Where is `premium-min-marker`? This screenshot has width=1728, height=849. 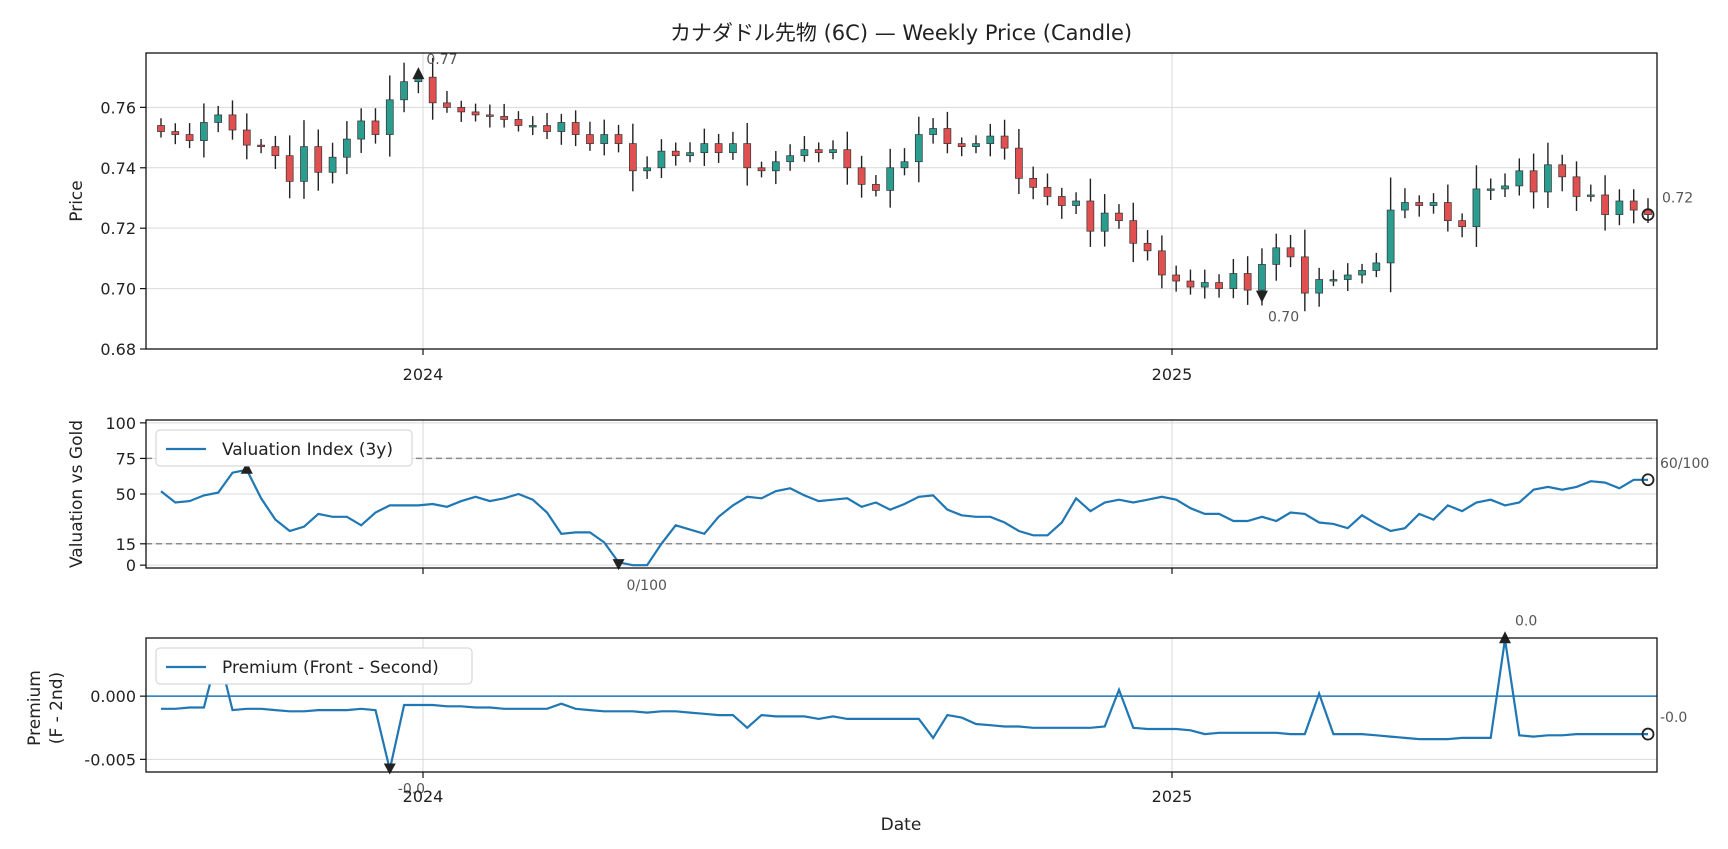
premium-min-marker is located at coordinates (389, 769).